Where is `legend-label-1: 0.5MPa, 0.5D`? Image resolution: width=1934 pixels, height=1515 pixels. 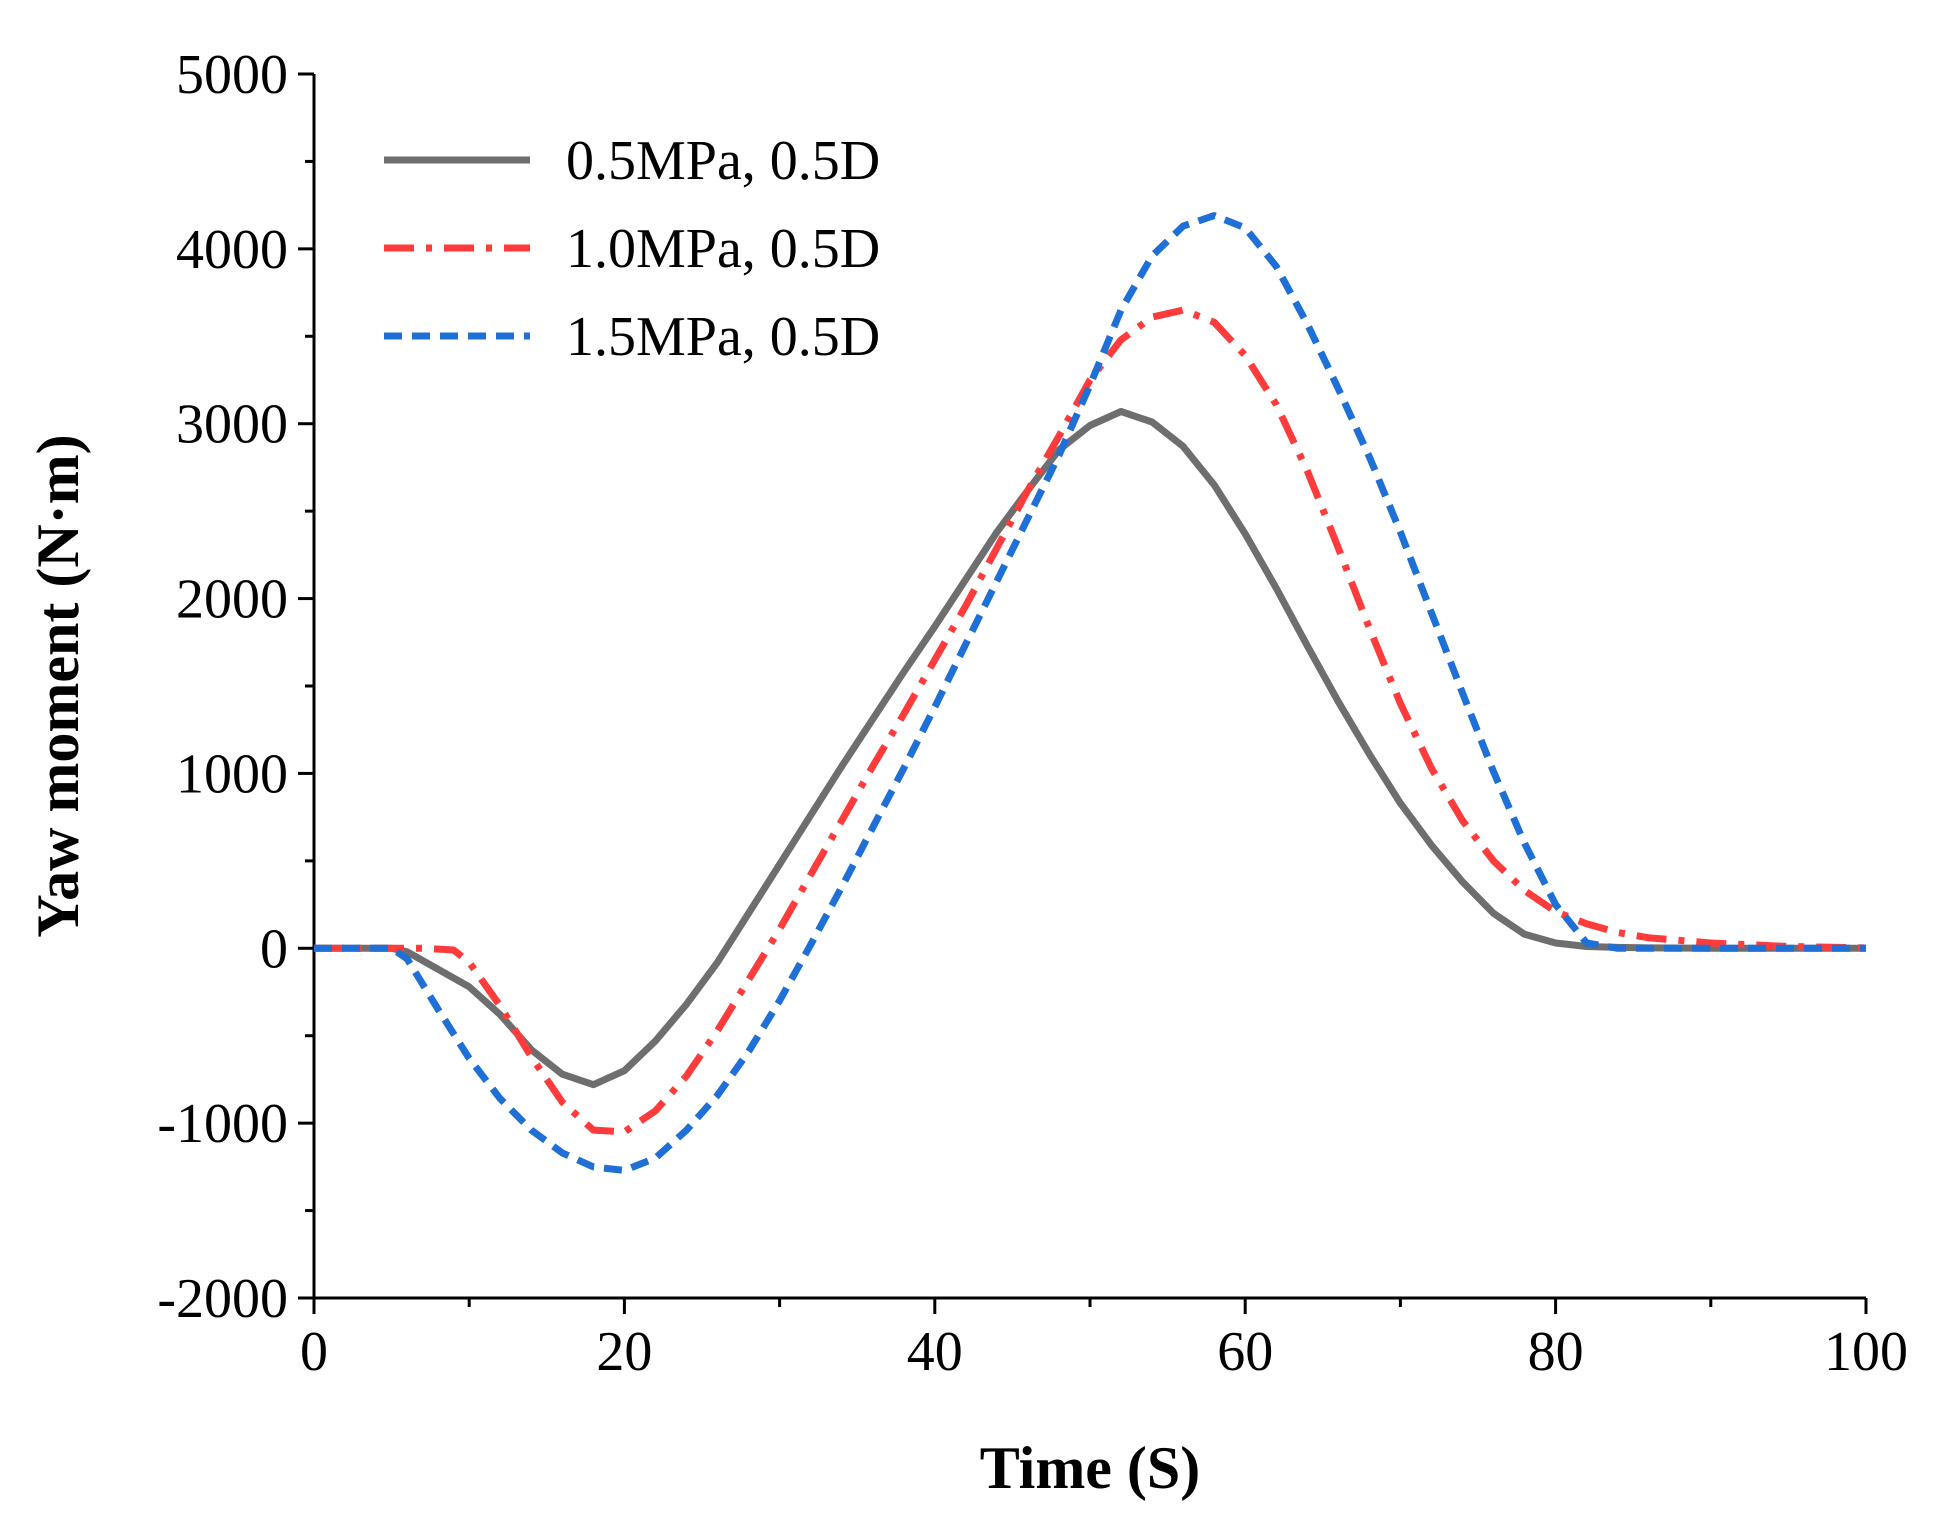 legend-label-1: 0.5MPa, 0.5D is located at coordinates (723, 161).